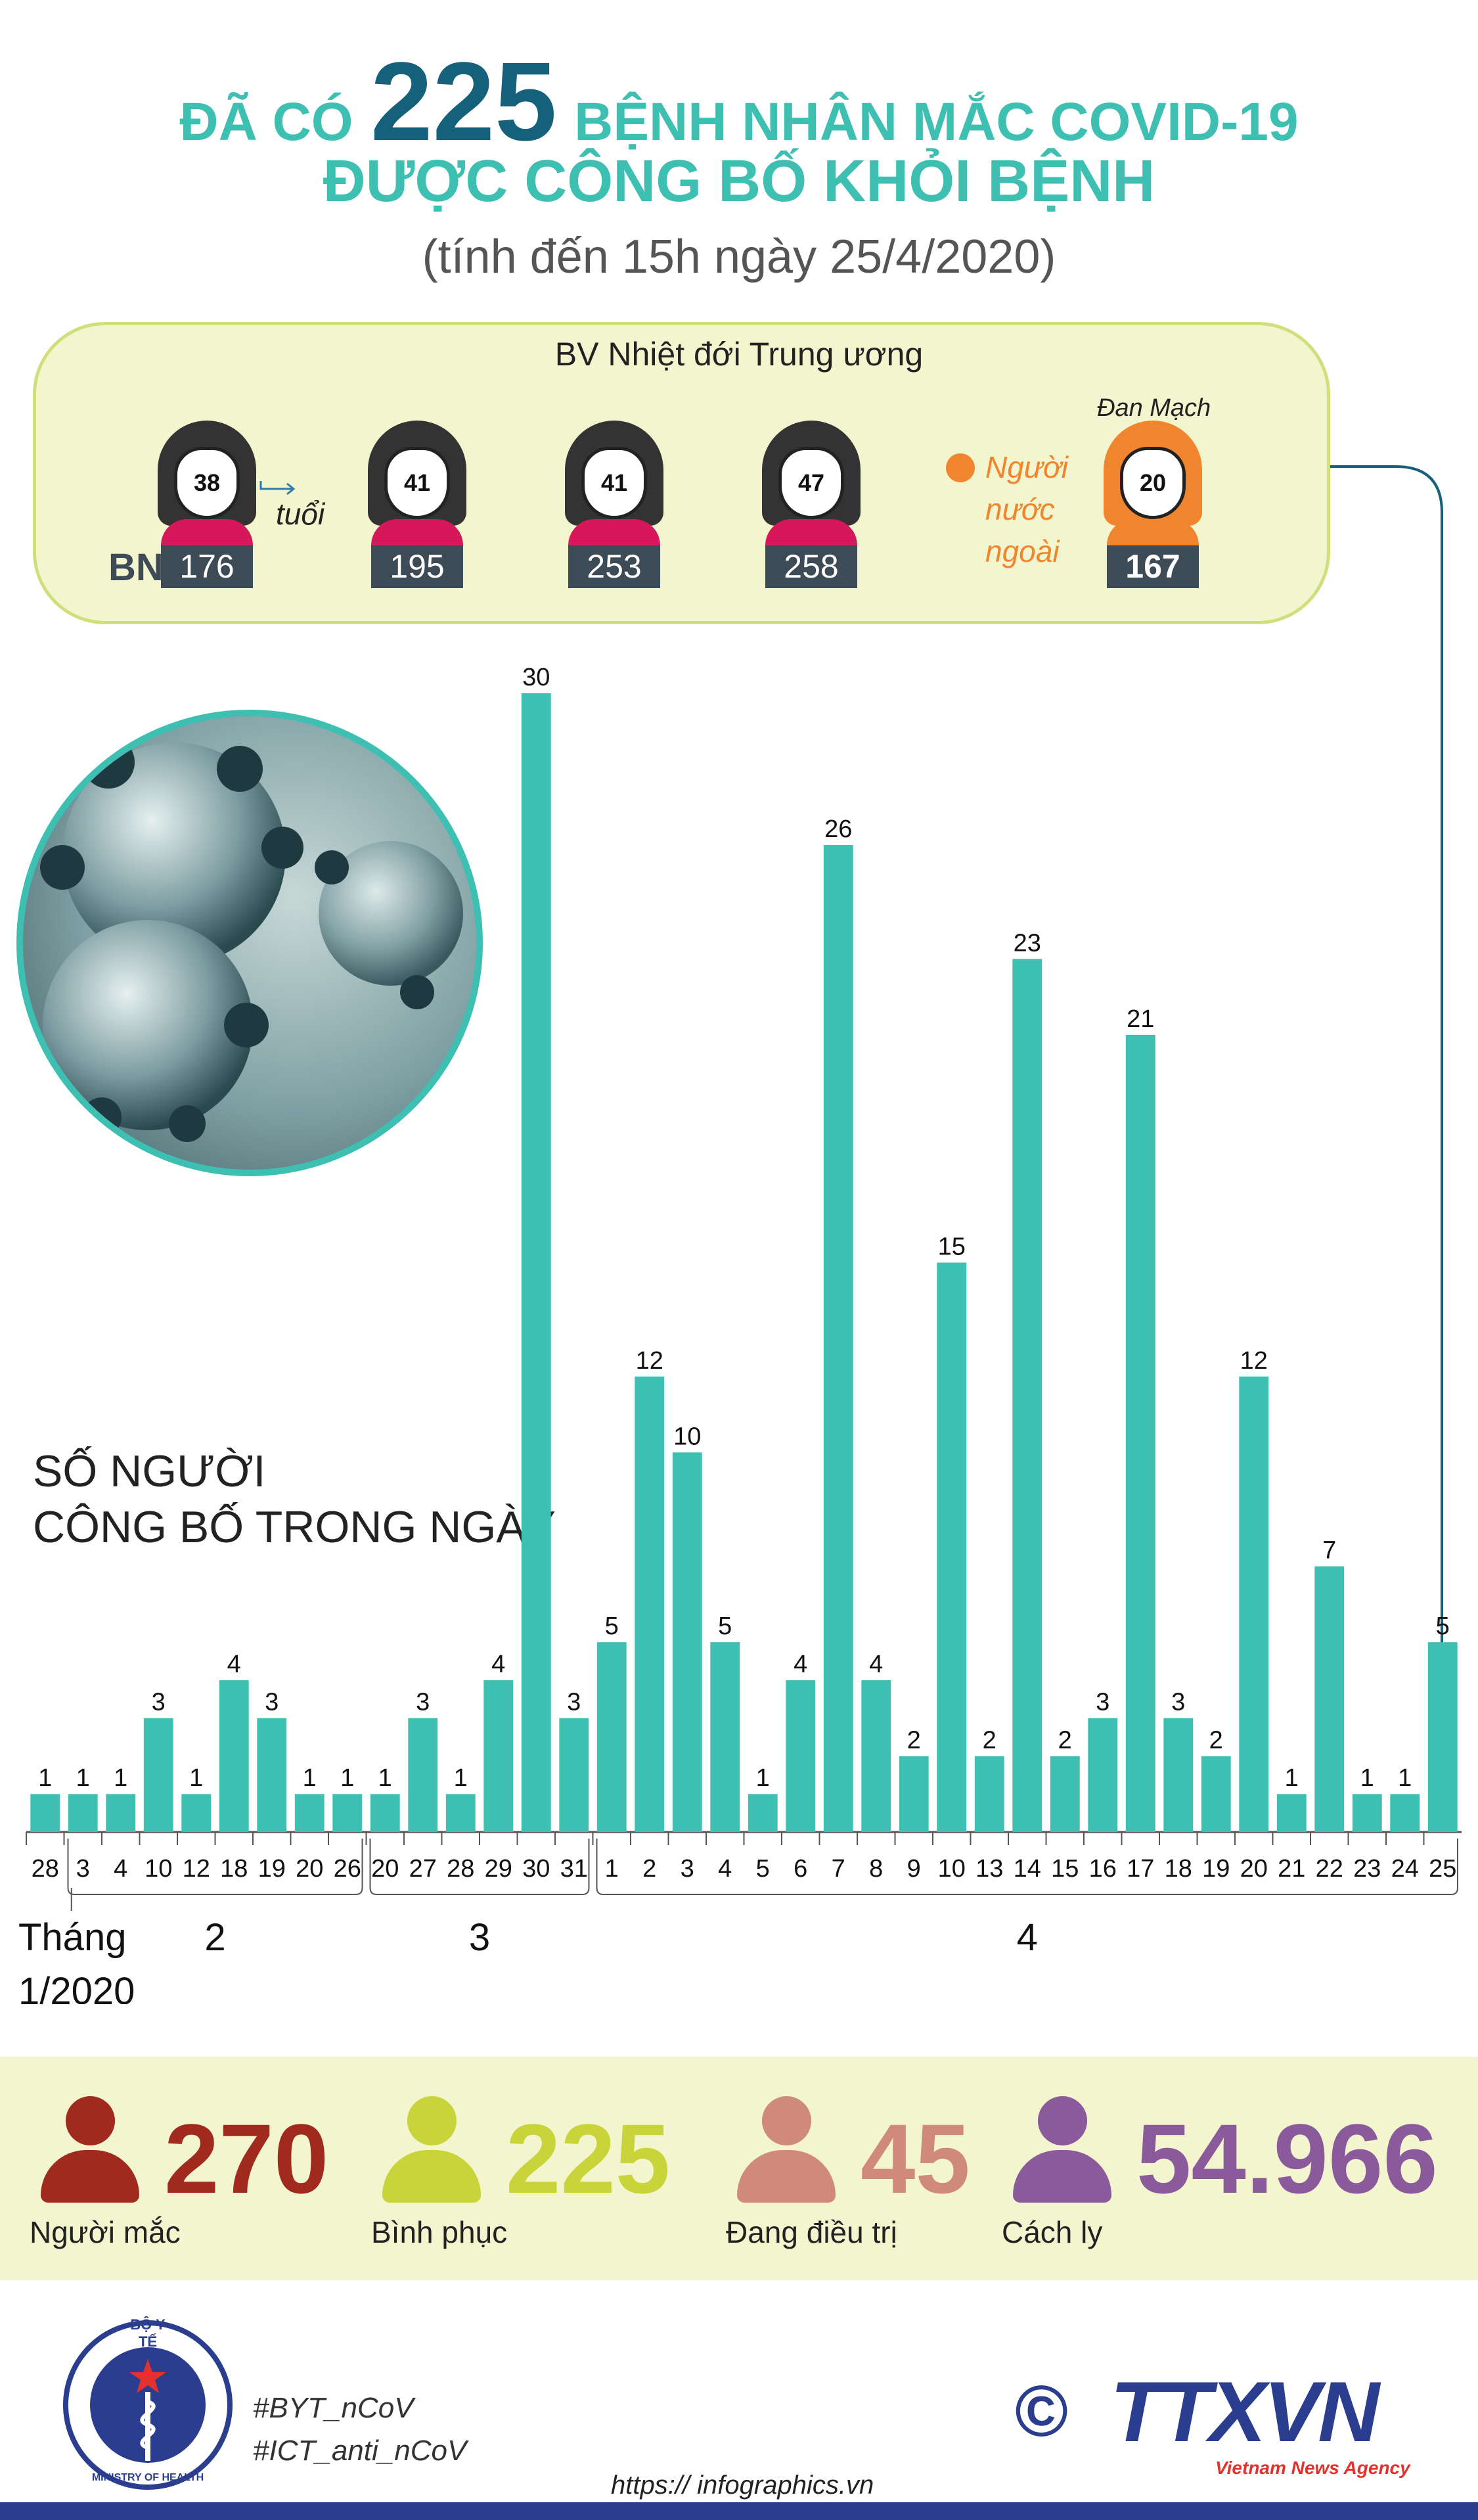  Describe the element at coordinates (439, 2232) in the screenshot. I see `stat-label: Bình phục` at that location.